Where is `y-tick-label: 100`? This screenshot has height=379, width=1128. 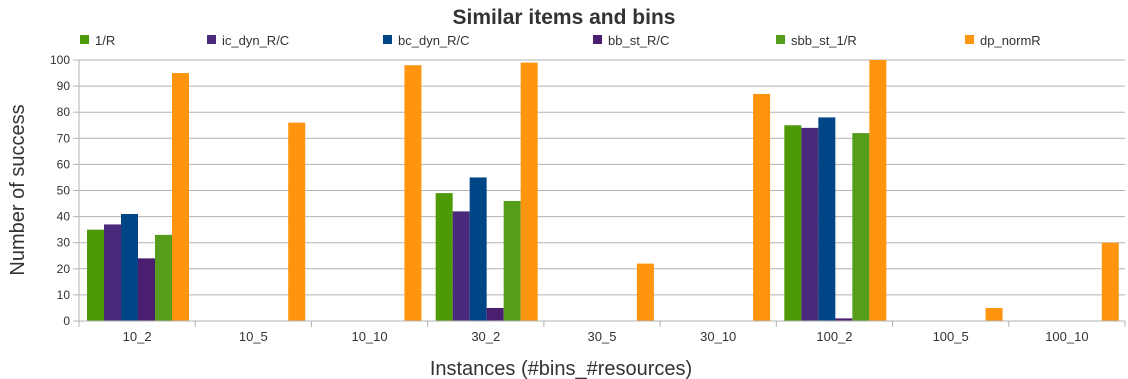 y-tick-label: 100 is located at coordinates (60, 60).